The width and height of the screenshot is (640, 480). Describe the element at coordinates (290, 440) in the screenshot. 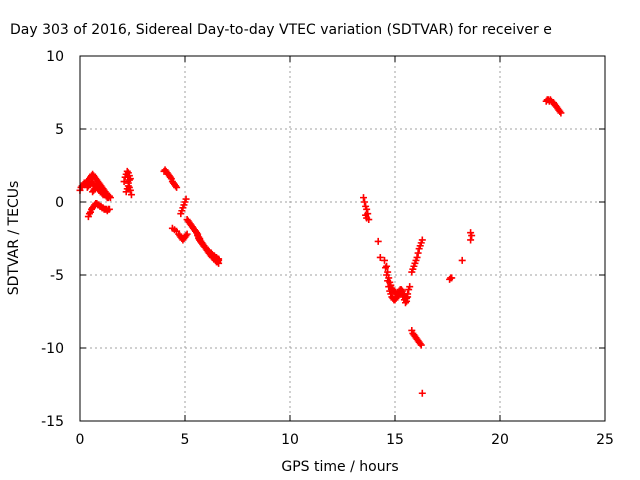

I see `x-tick-label: 10` at that location.